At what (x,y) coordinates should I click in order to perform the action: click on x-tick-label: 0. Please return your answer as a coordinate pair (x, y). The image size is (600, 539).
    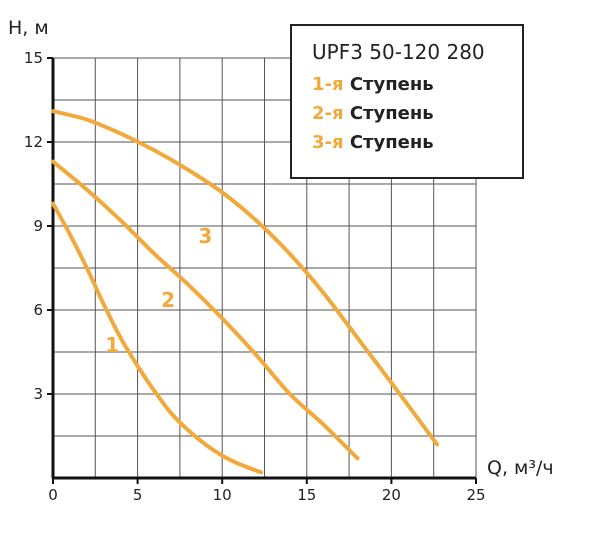
    Looking at the image, I should click on (53, 495).